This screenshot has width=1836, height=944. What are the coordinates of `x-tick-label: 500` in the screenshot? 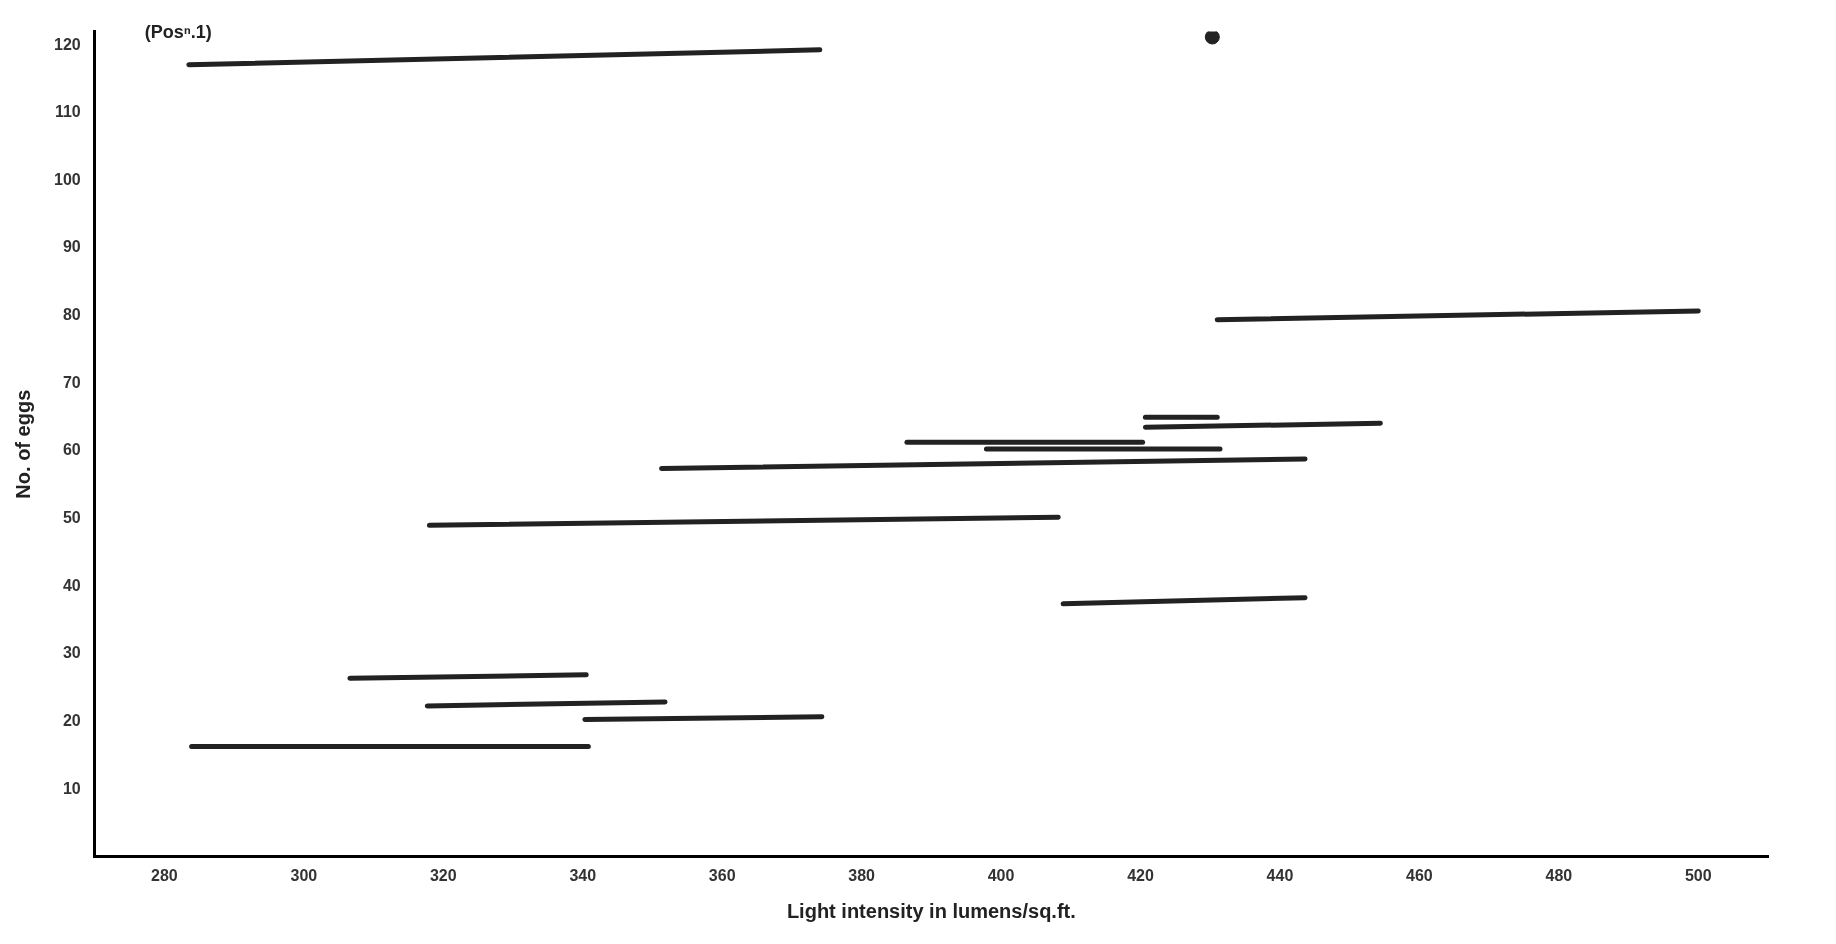 It's located at (1698, 875).